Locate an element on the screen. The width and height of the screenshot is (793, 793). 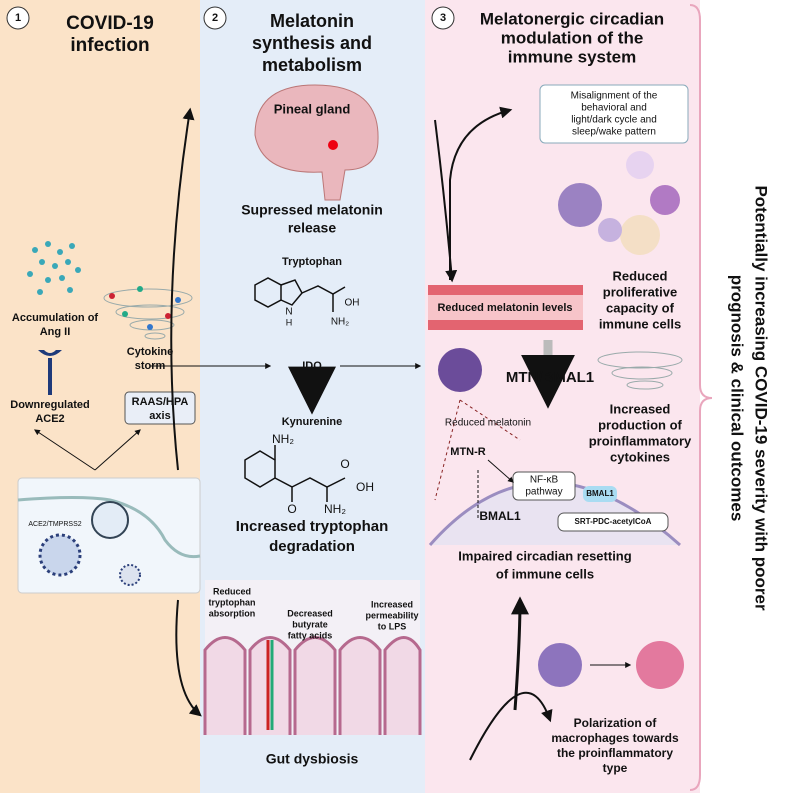
label: ACE2 is located at coordinates (49, 419).